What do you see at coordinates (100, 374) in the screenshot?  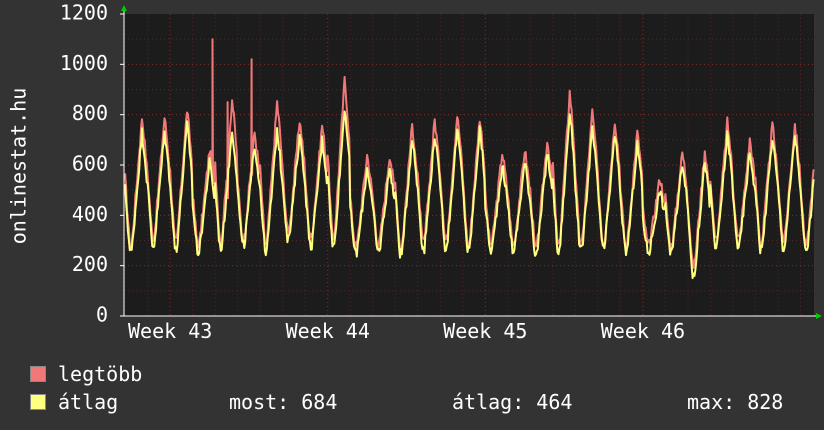 I see `legend-label-max: legtöbb` at bounding box center [100, 374].